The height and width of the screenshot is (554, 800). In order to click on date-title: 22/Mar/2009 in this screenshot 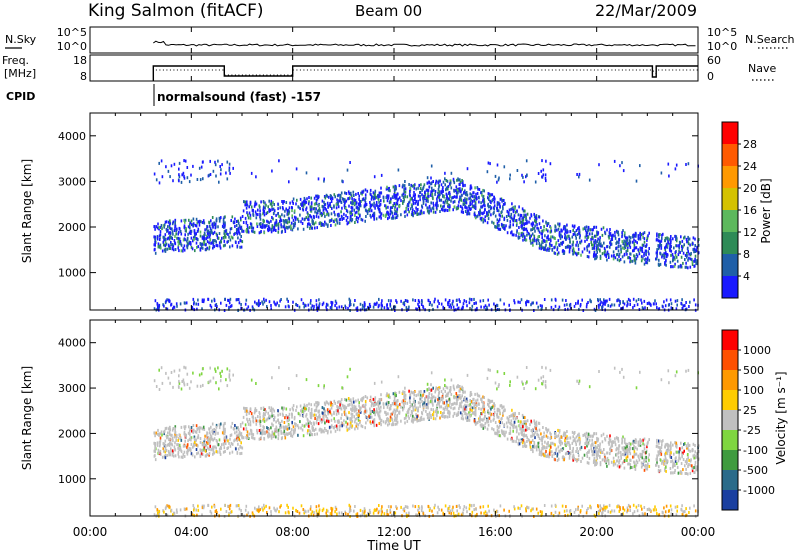, I will do `click(646, 10)`.